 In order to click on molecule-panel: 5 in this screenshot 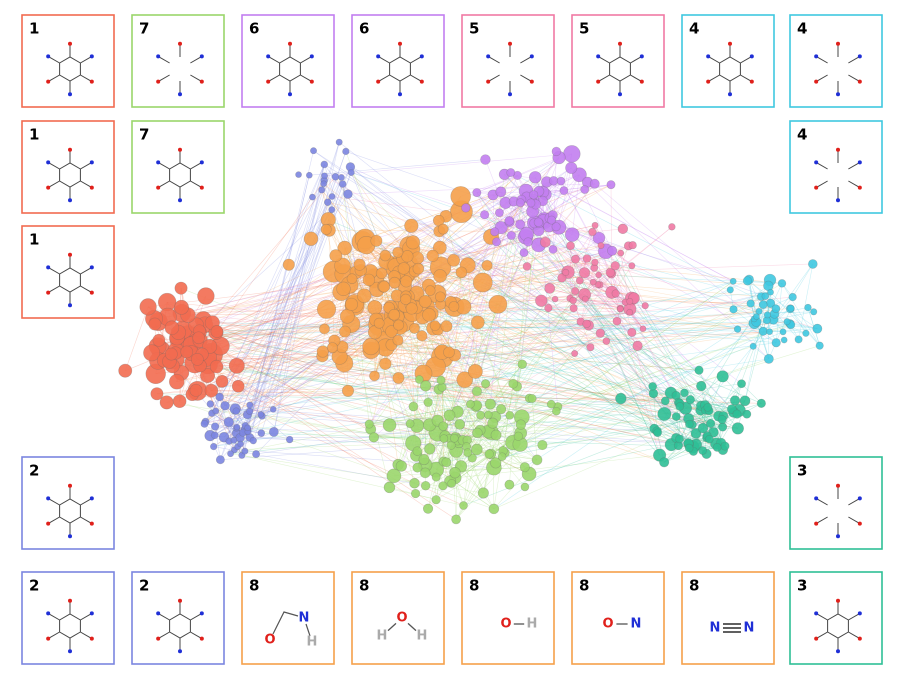, I will do `click(618, 61)`.